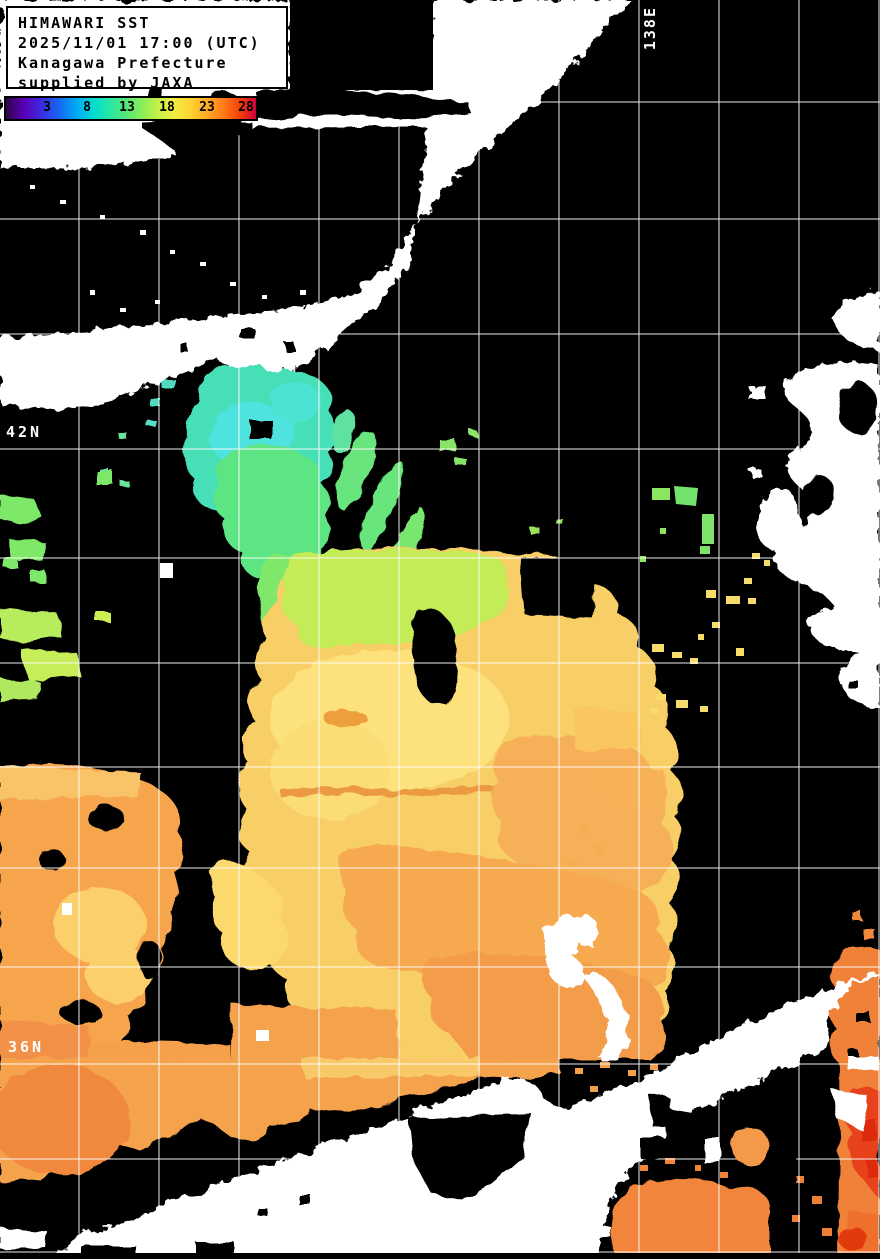 This screenshot has height=1259, width=880. What do you see at coordinates (123, 63) in the screenshot?
I see `region-label: Kanagawa Prefecture` at bounding box center [123, 63].